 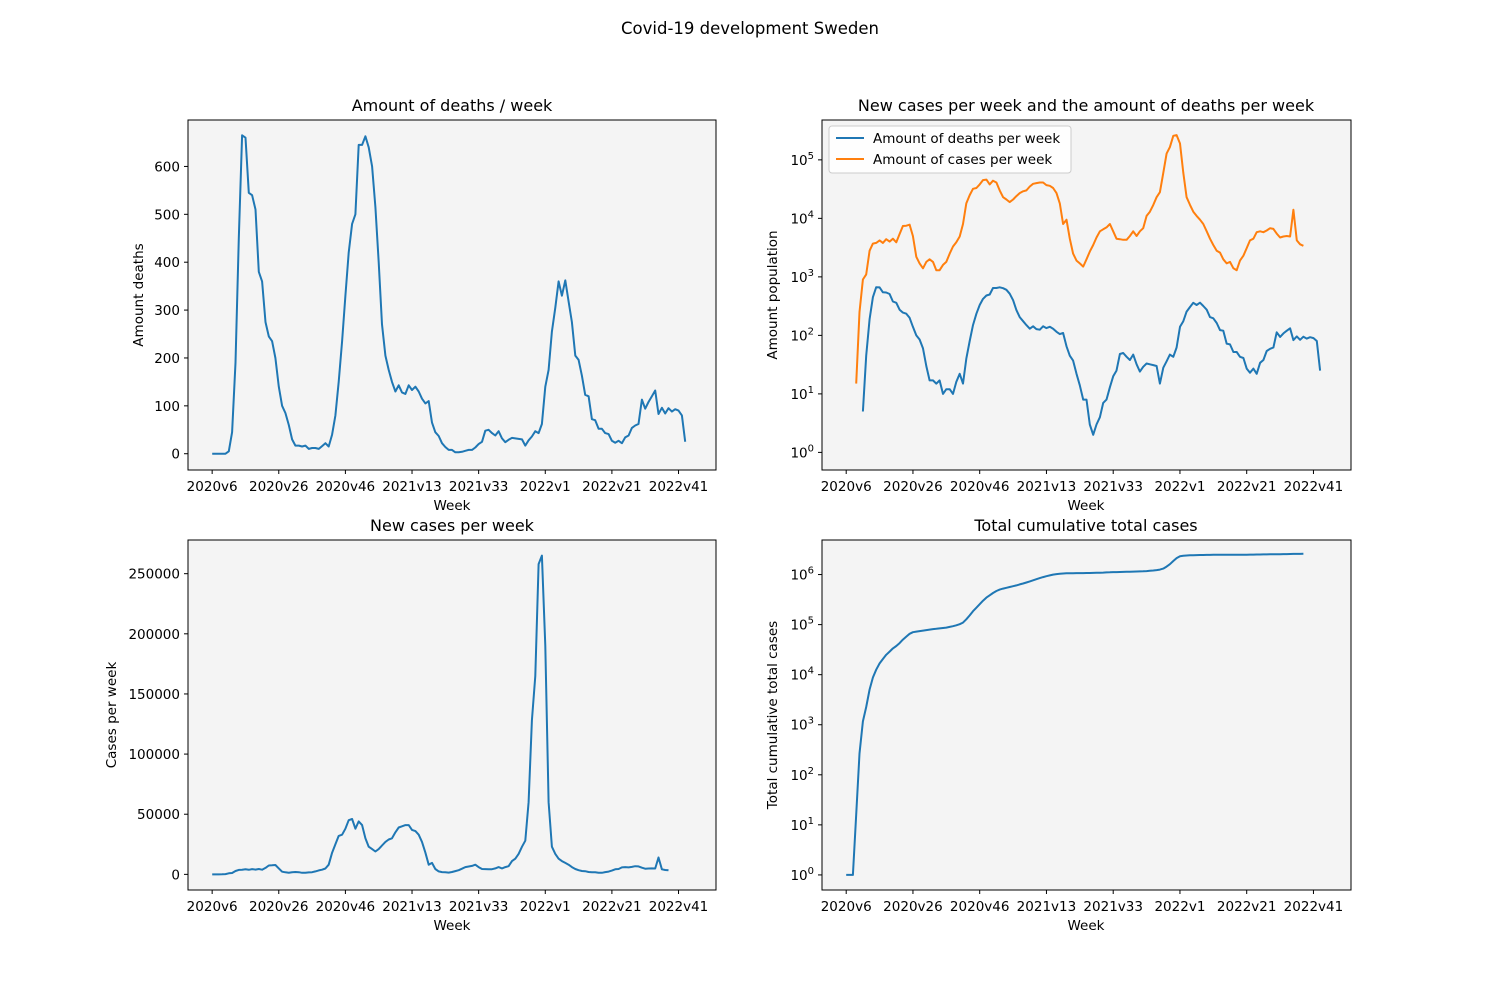 I want to click on y-tick-label: 300, so click(x=167, y=311).